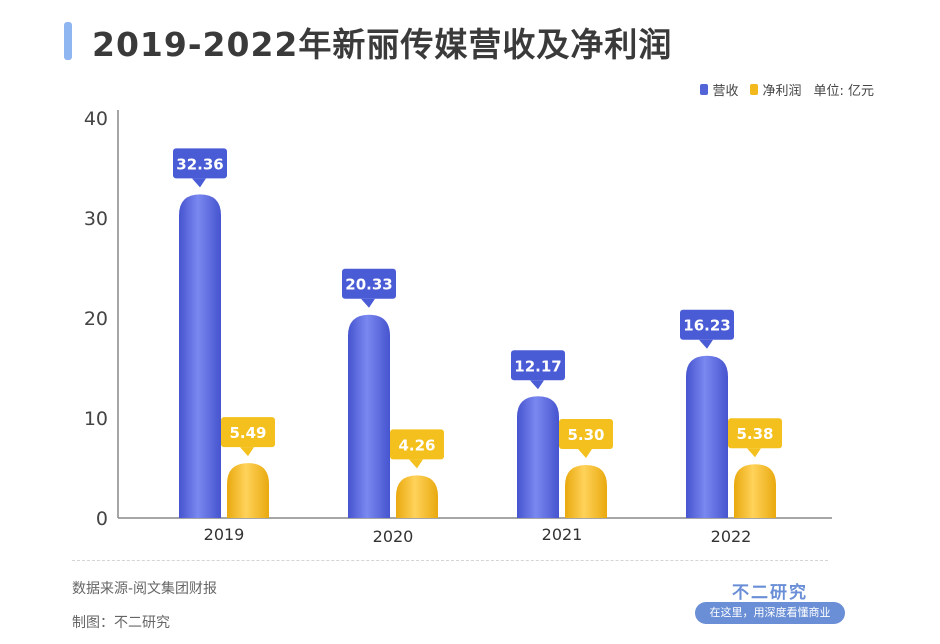 The image size is (940, 644). I want to click on legend-unit: 单位: 亿元, so click(843, 91).